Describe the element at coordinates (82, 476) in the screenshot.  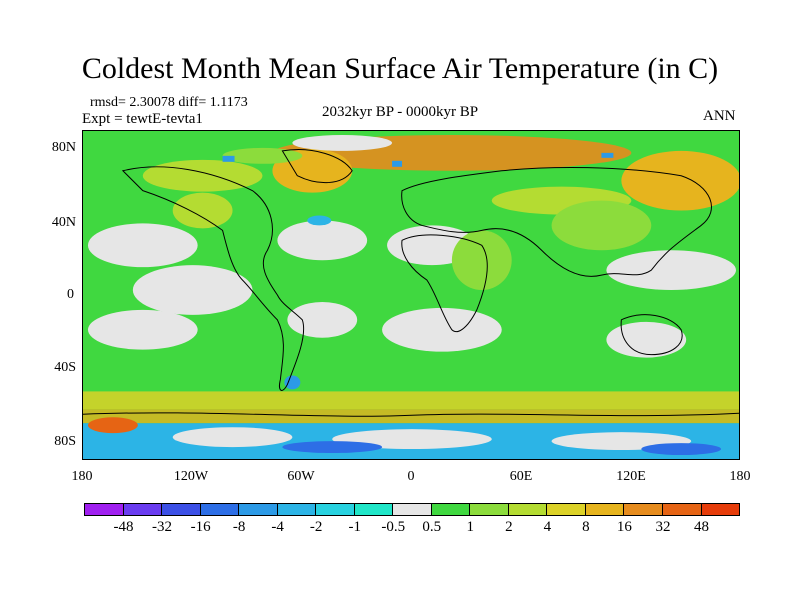
I see `lon-label-180w: 180` at that location.